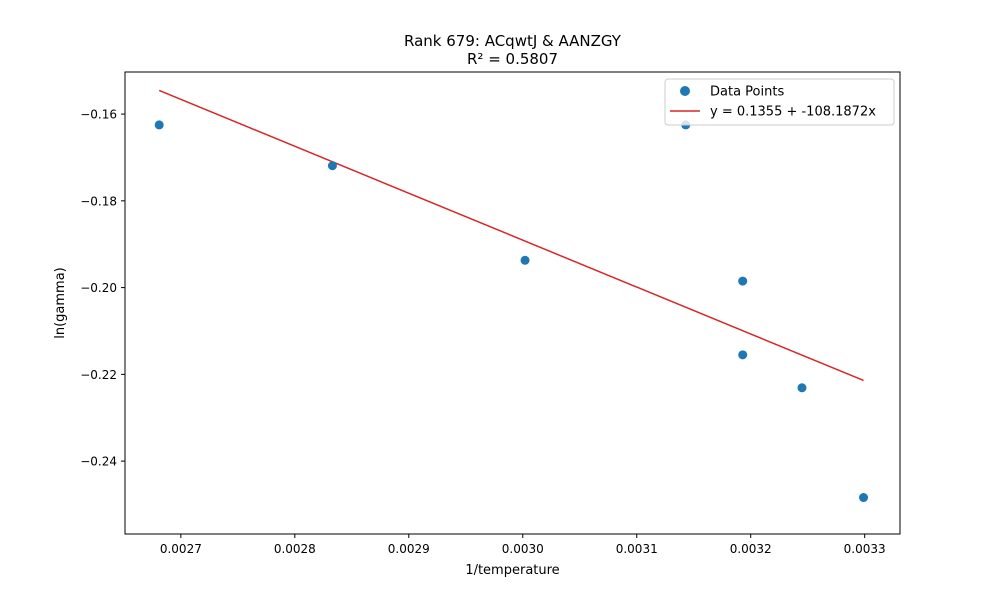 This screenshot has width=1000, height=600. I want to click on x-tick-label: 0.0031, so click(637, 549).